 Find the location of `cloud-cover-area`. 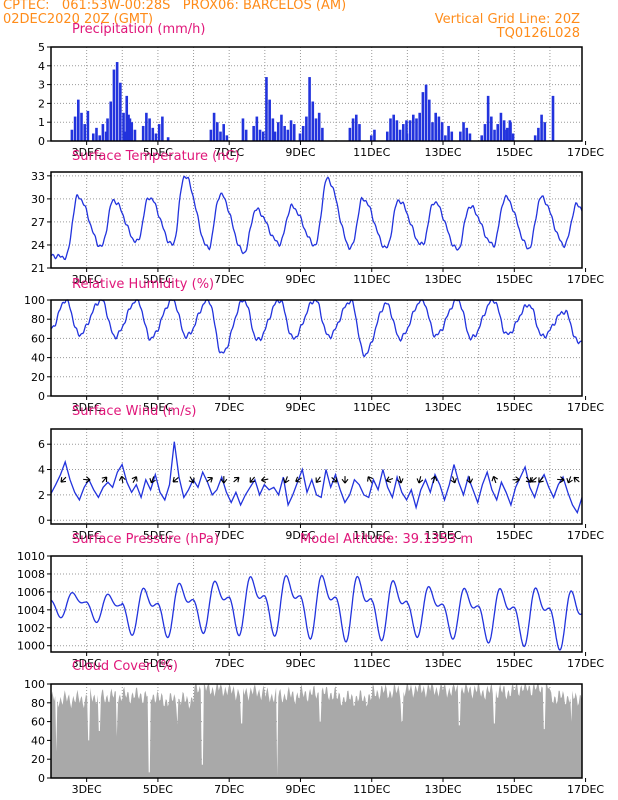

cloud-cover-area is located at coordinates (316, 731).